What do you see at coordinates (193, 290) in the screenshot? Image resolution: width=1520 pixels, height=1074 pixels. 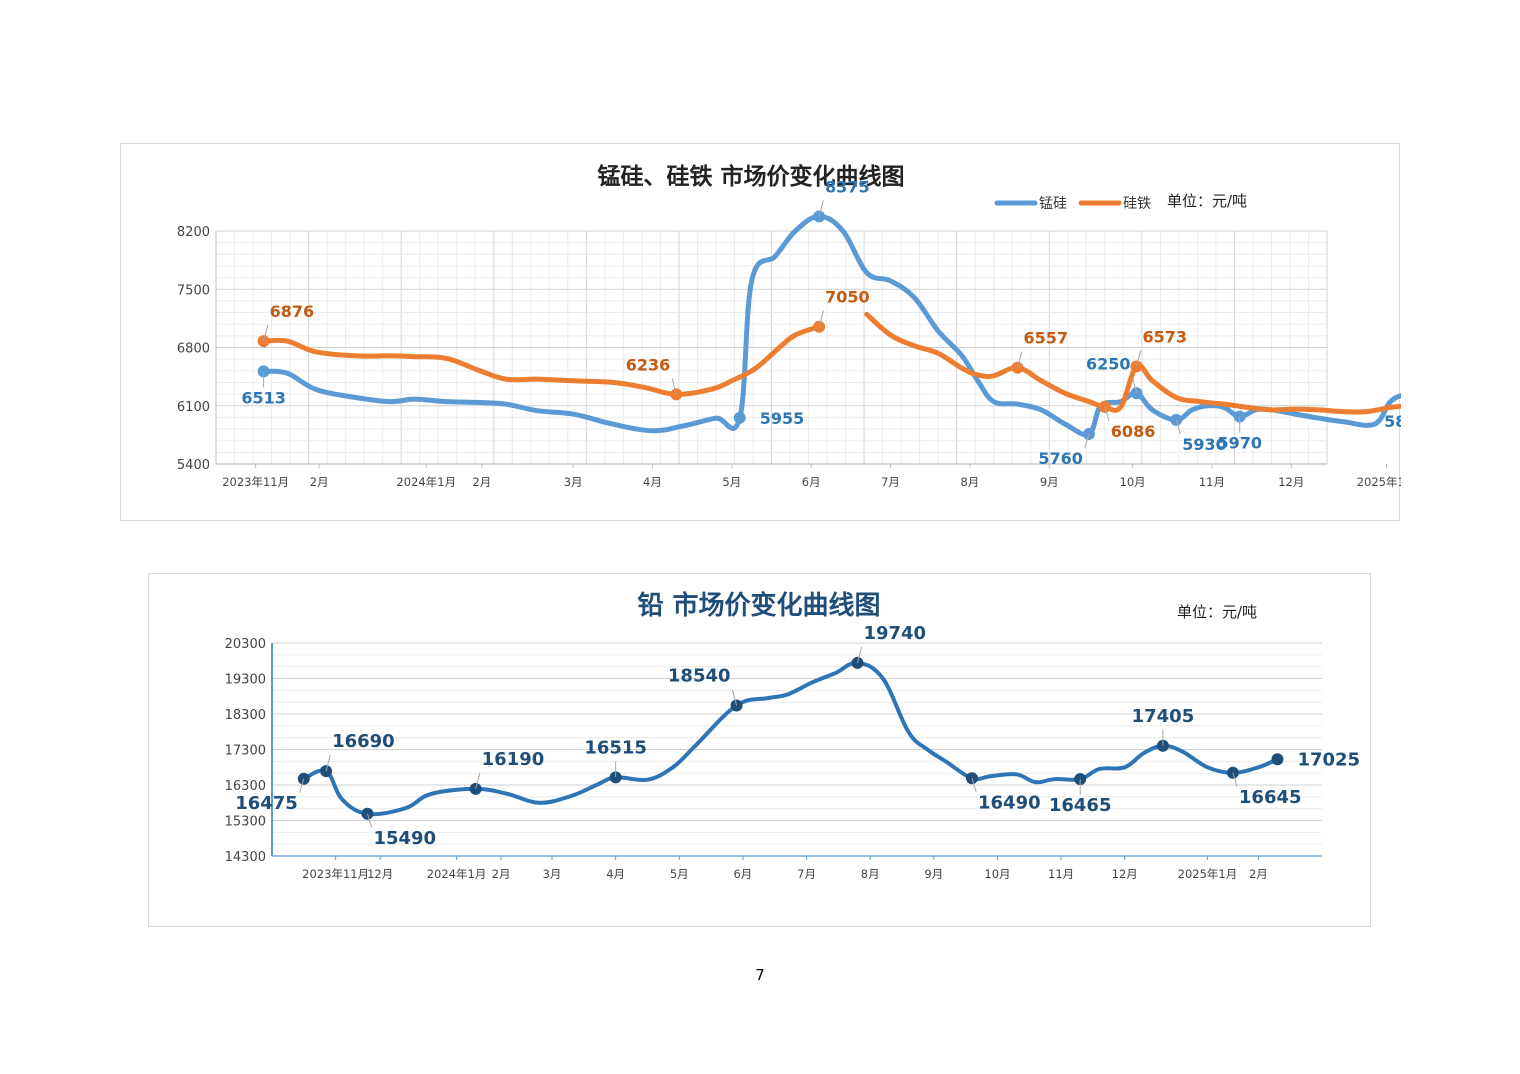 I see `y-tick-label: 7500` at bounding box center [193, 290].